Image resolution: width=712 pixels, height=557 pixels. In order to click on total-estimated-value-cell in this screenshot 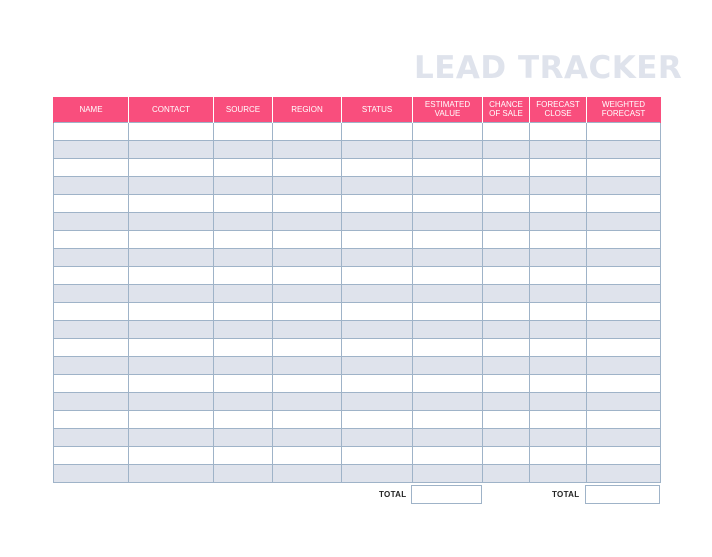, I will do `click(446, 494)`.